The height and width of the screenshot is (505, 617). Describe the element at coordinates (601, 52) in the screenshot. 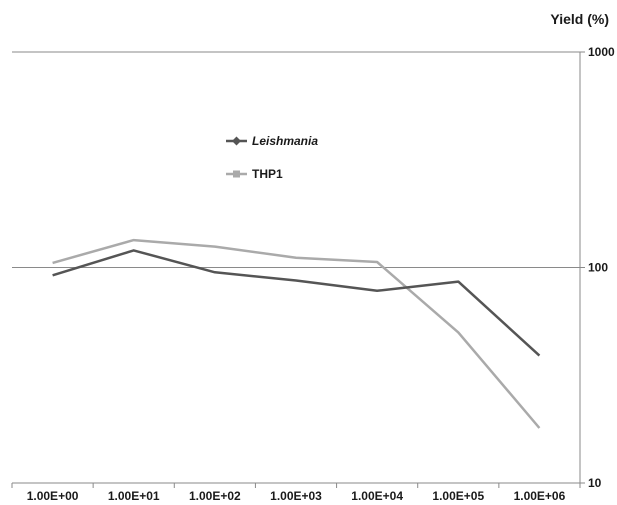

I see `y-tick-label: 1000` at that location.